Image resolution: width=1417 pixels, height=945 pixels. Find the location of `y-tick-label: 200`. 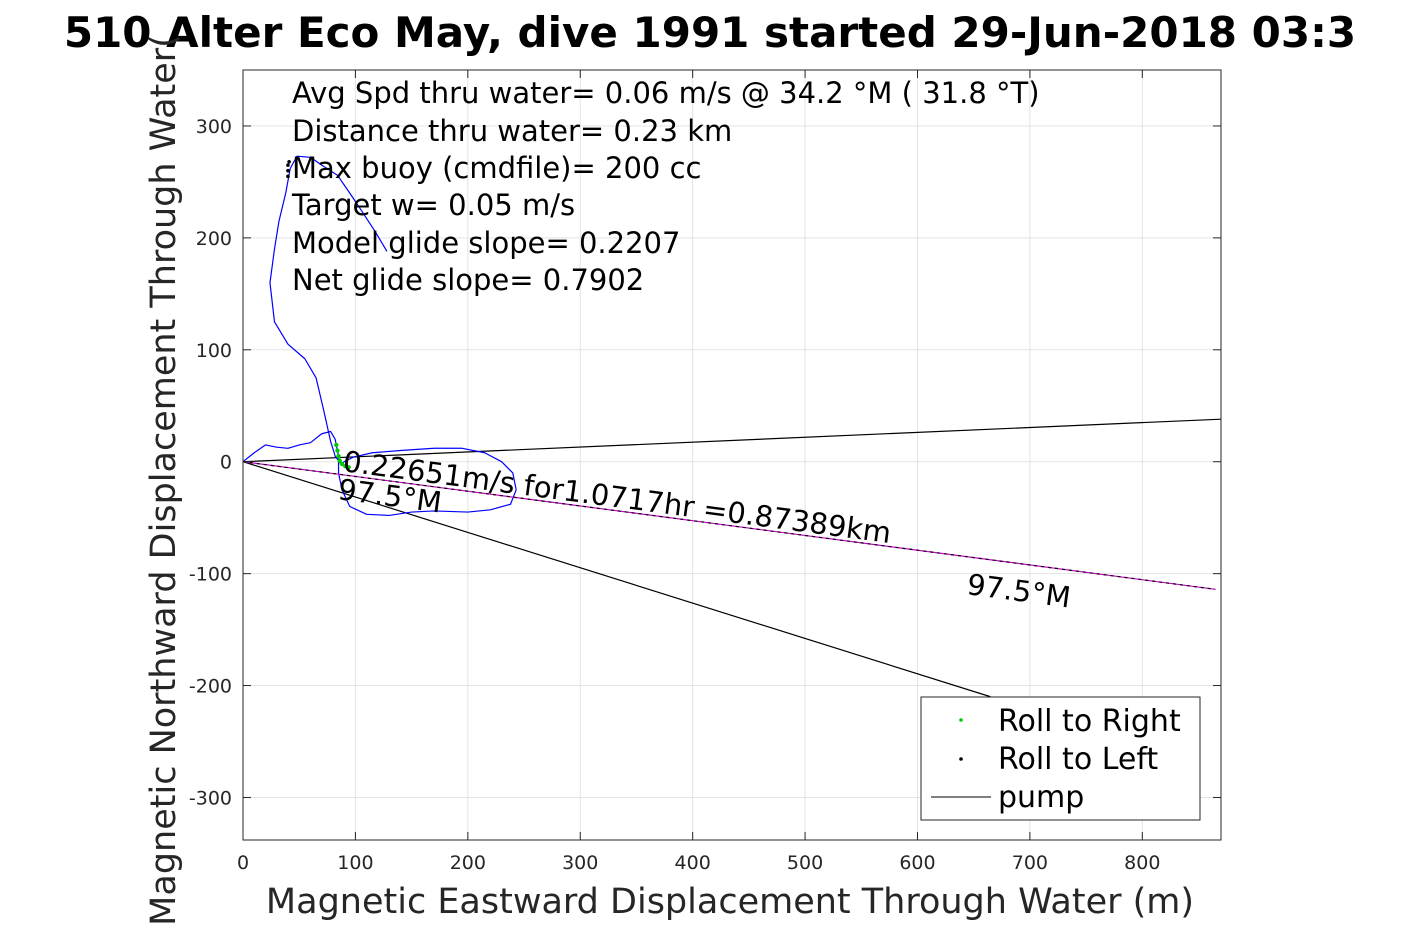

y-tick-label: 200 is located at coordinates (214, 239).